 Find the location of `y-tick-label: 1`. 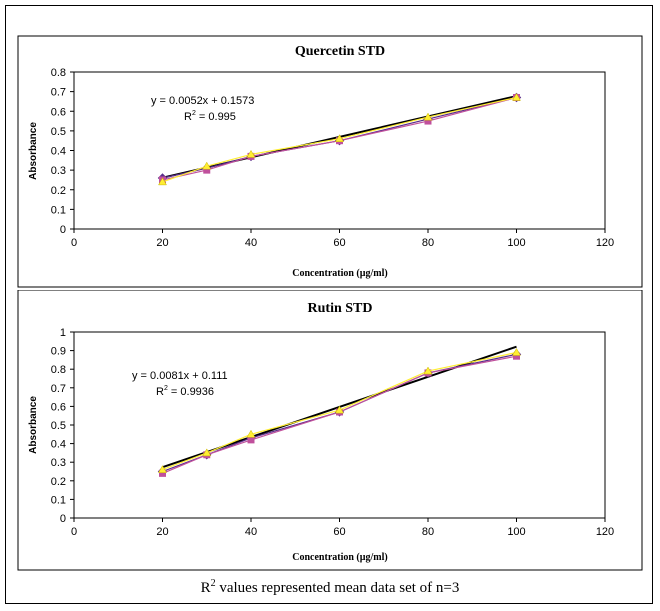

y-tick-label: 1 is located at coordinates (63, 333).